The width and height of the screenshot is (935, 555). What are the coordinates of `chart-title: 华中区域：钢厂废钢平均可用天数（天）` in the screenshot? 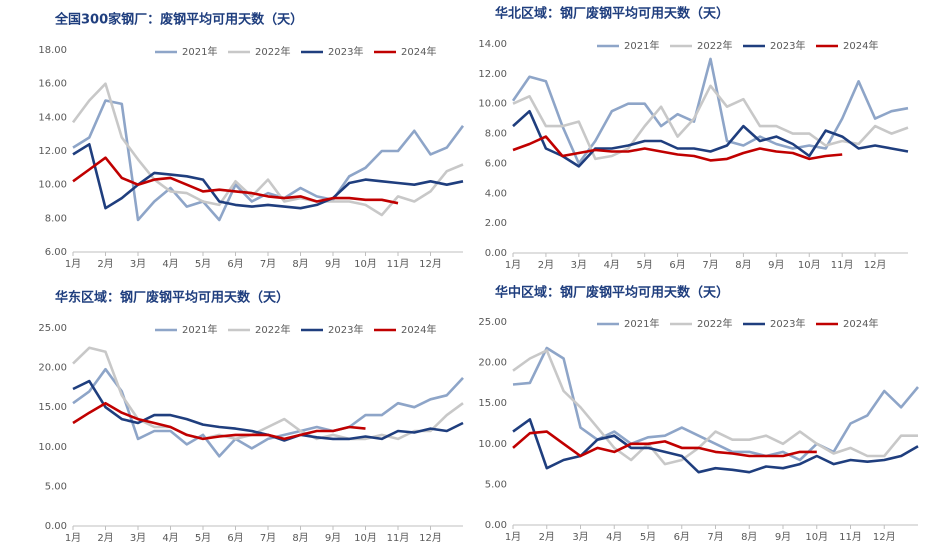 It's located at (612, 293).